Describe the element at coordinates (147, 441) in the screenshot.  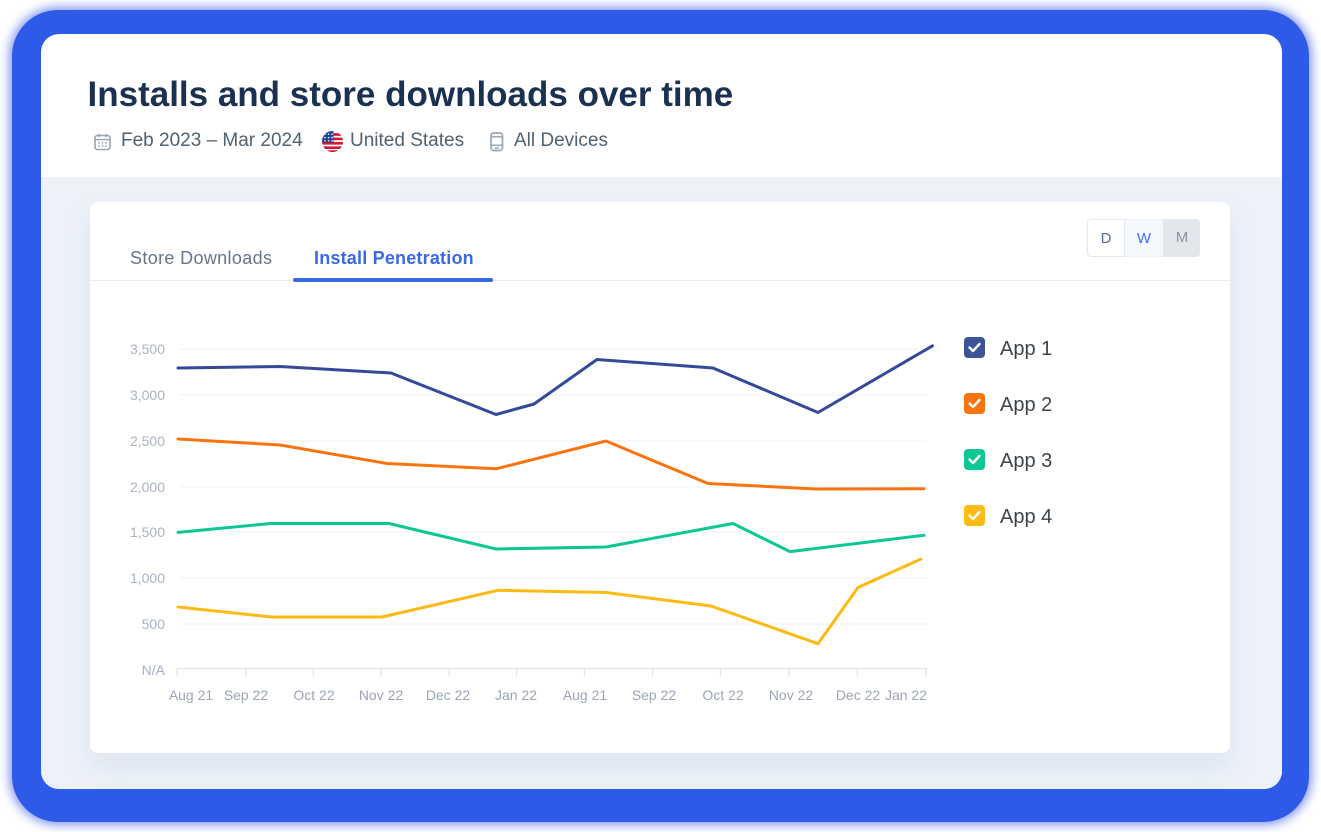
I see `svg-text: 2,500` at that location.